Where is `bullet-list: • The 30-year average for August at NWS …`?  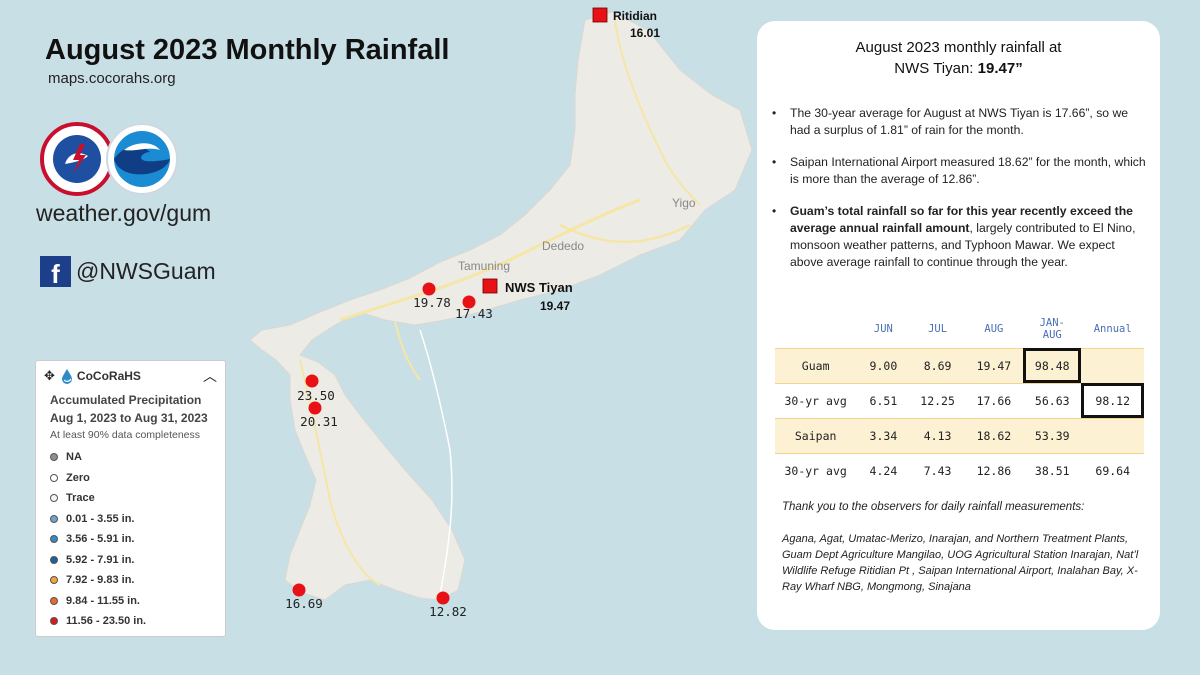
bullet-list: • The 30-year average for August at NWS … is located at coordinates (959, 195).